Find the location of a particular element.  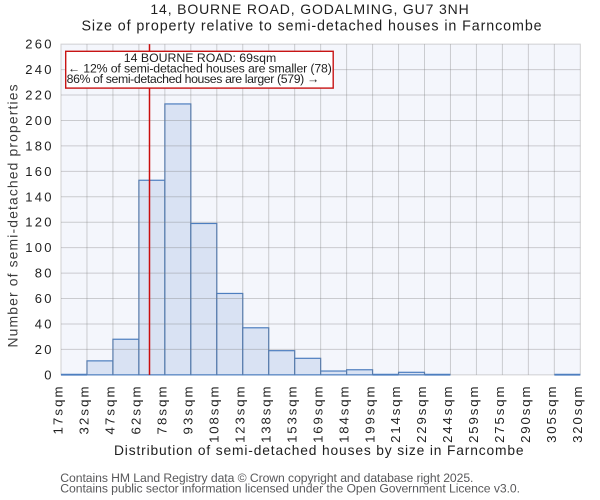

svg-text: 80 is located at coordinates (44, 273).